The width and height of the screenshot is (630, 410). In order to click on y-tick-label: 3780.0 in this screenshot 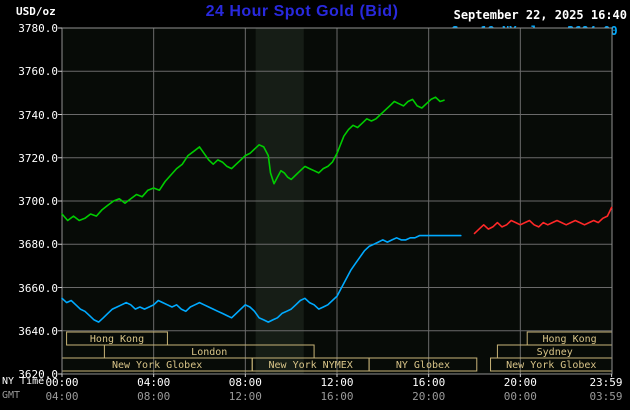, I will do `click(38, 28)`.